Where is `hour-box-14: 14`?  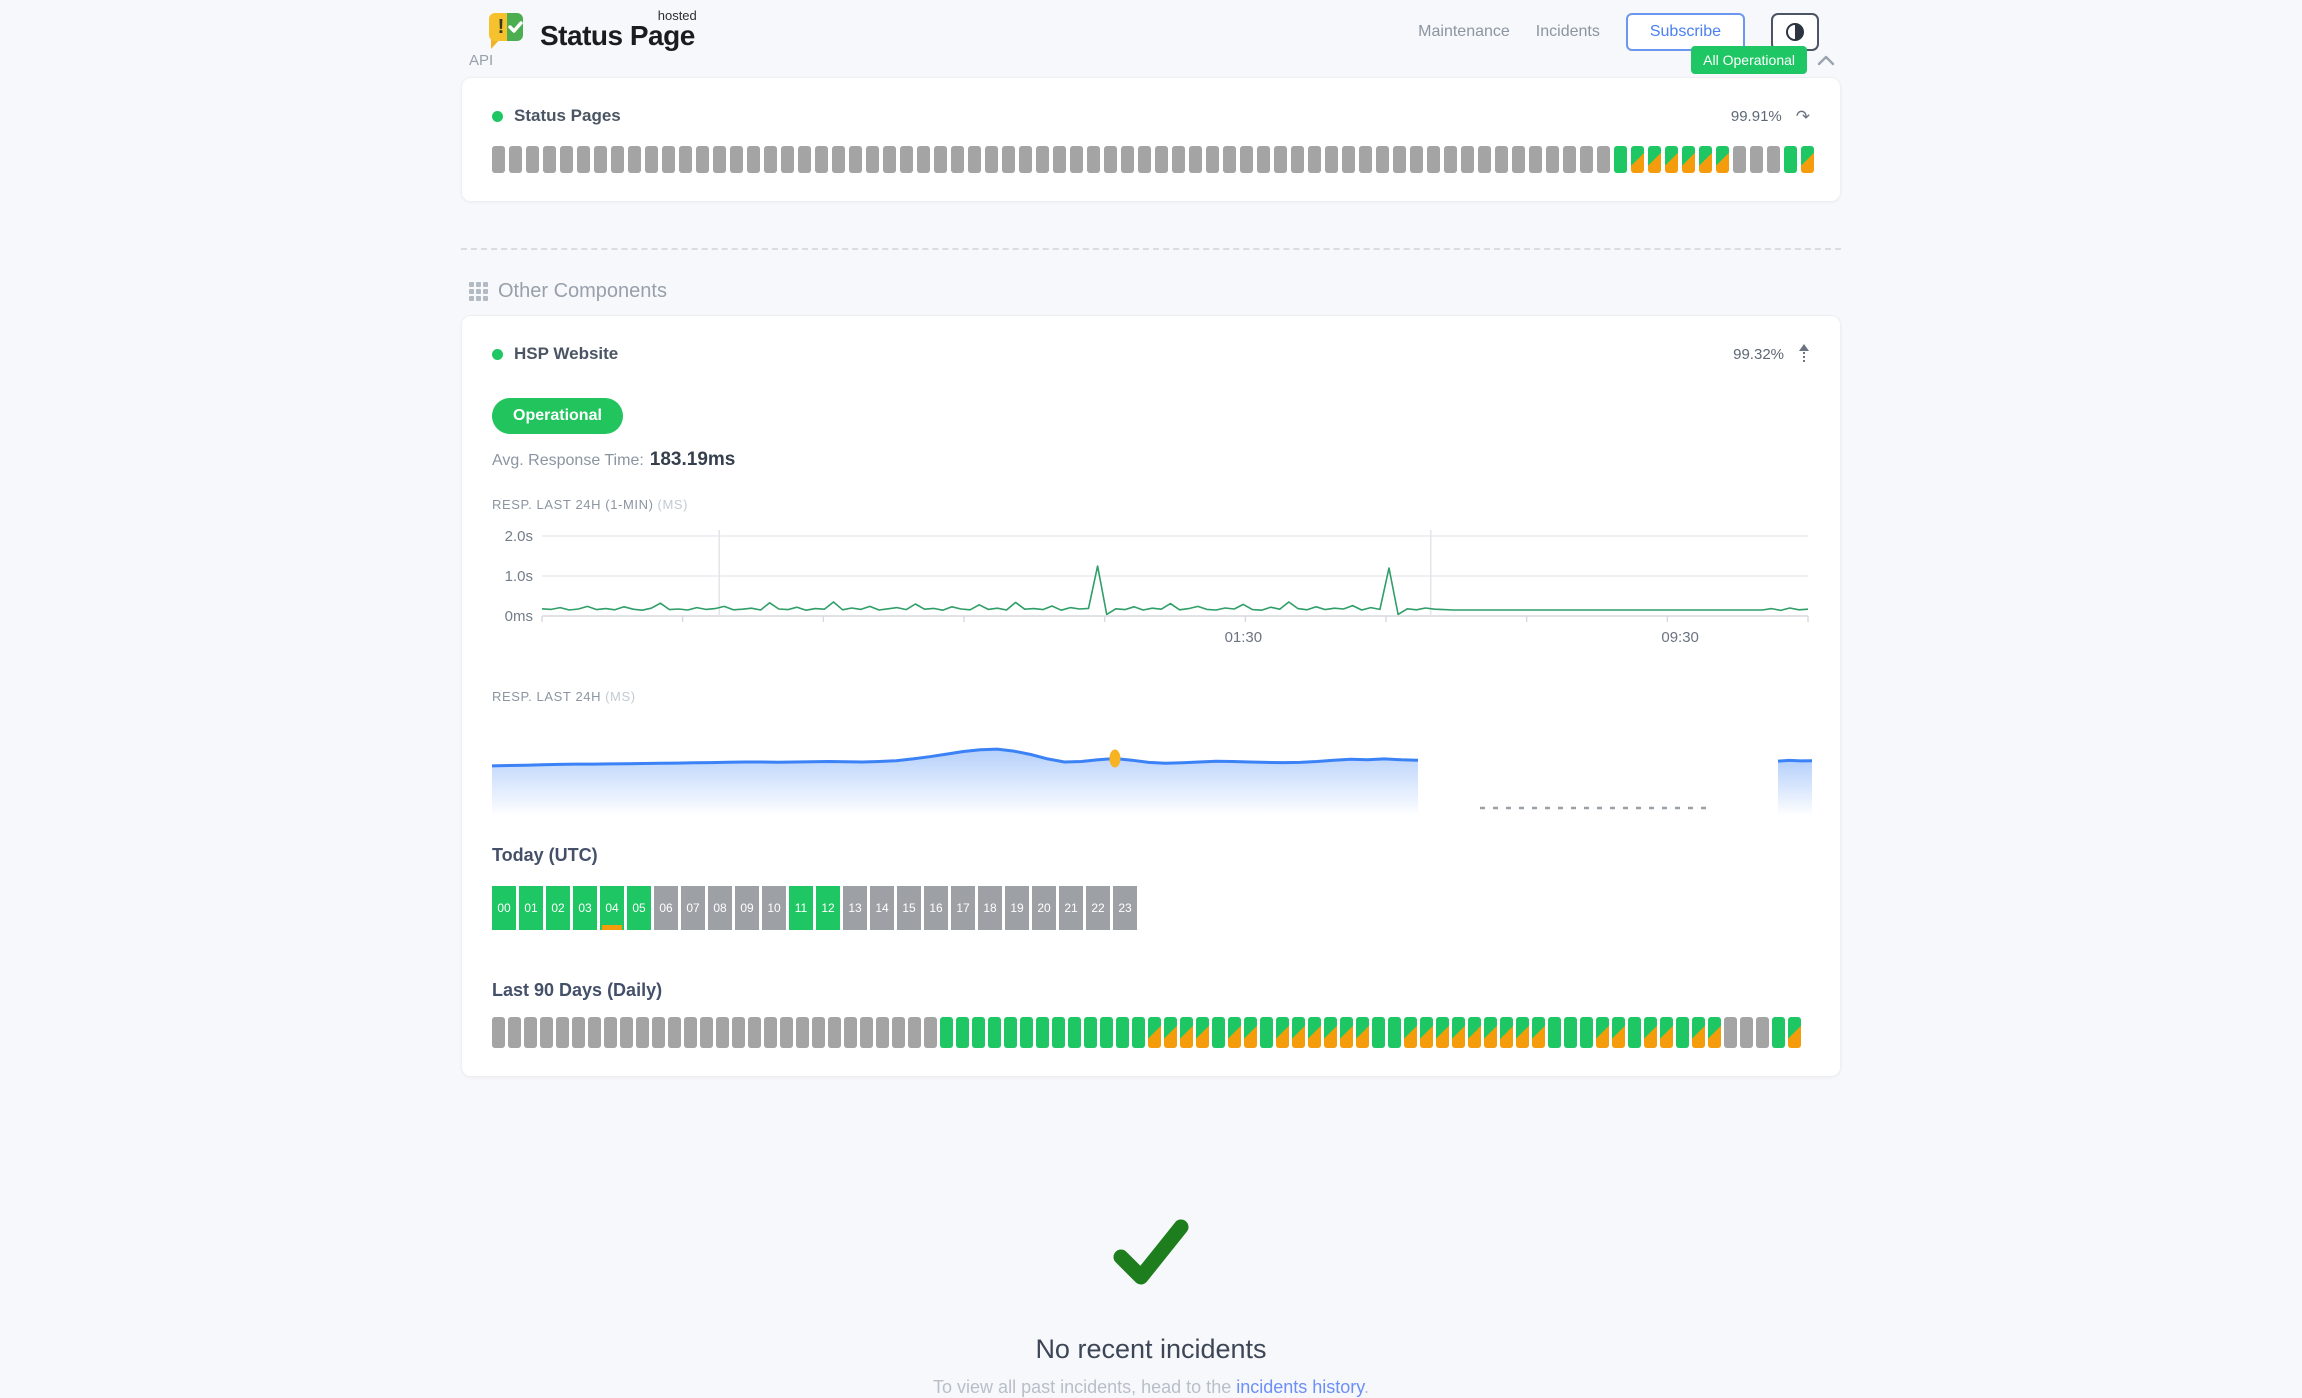 hour-box-14: 14 is located at coordinates (882, 908).